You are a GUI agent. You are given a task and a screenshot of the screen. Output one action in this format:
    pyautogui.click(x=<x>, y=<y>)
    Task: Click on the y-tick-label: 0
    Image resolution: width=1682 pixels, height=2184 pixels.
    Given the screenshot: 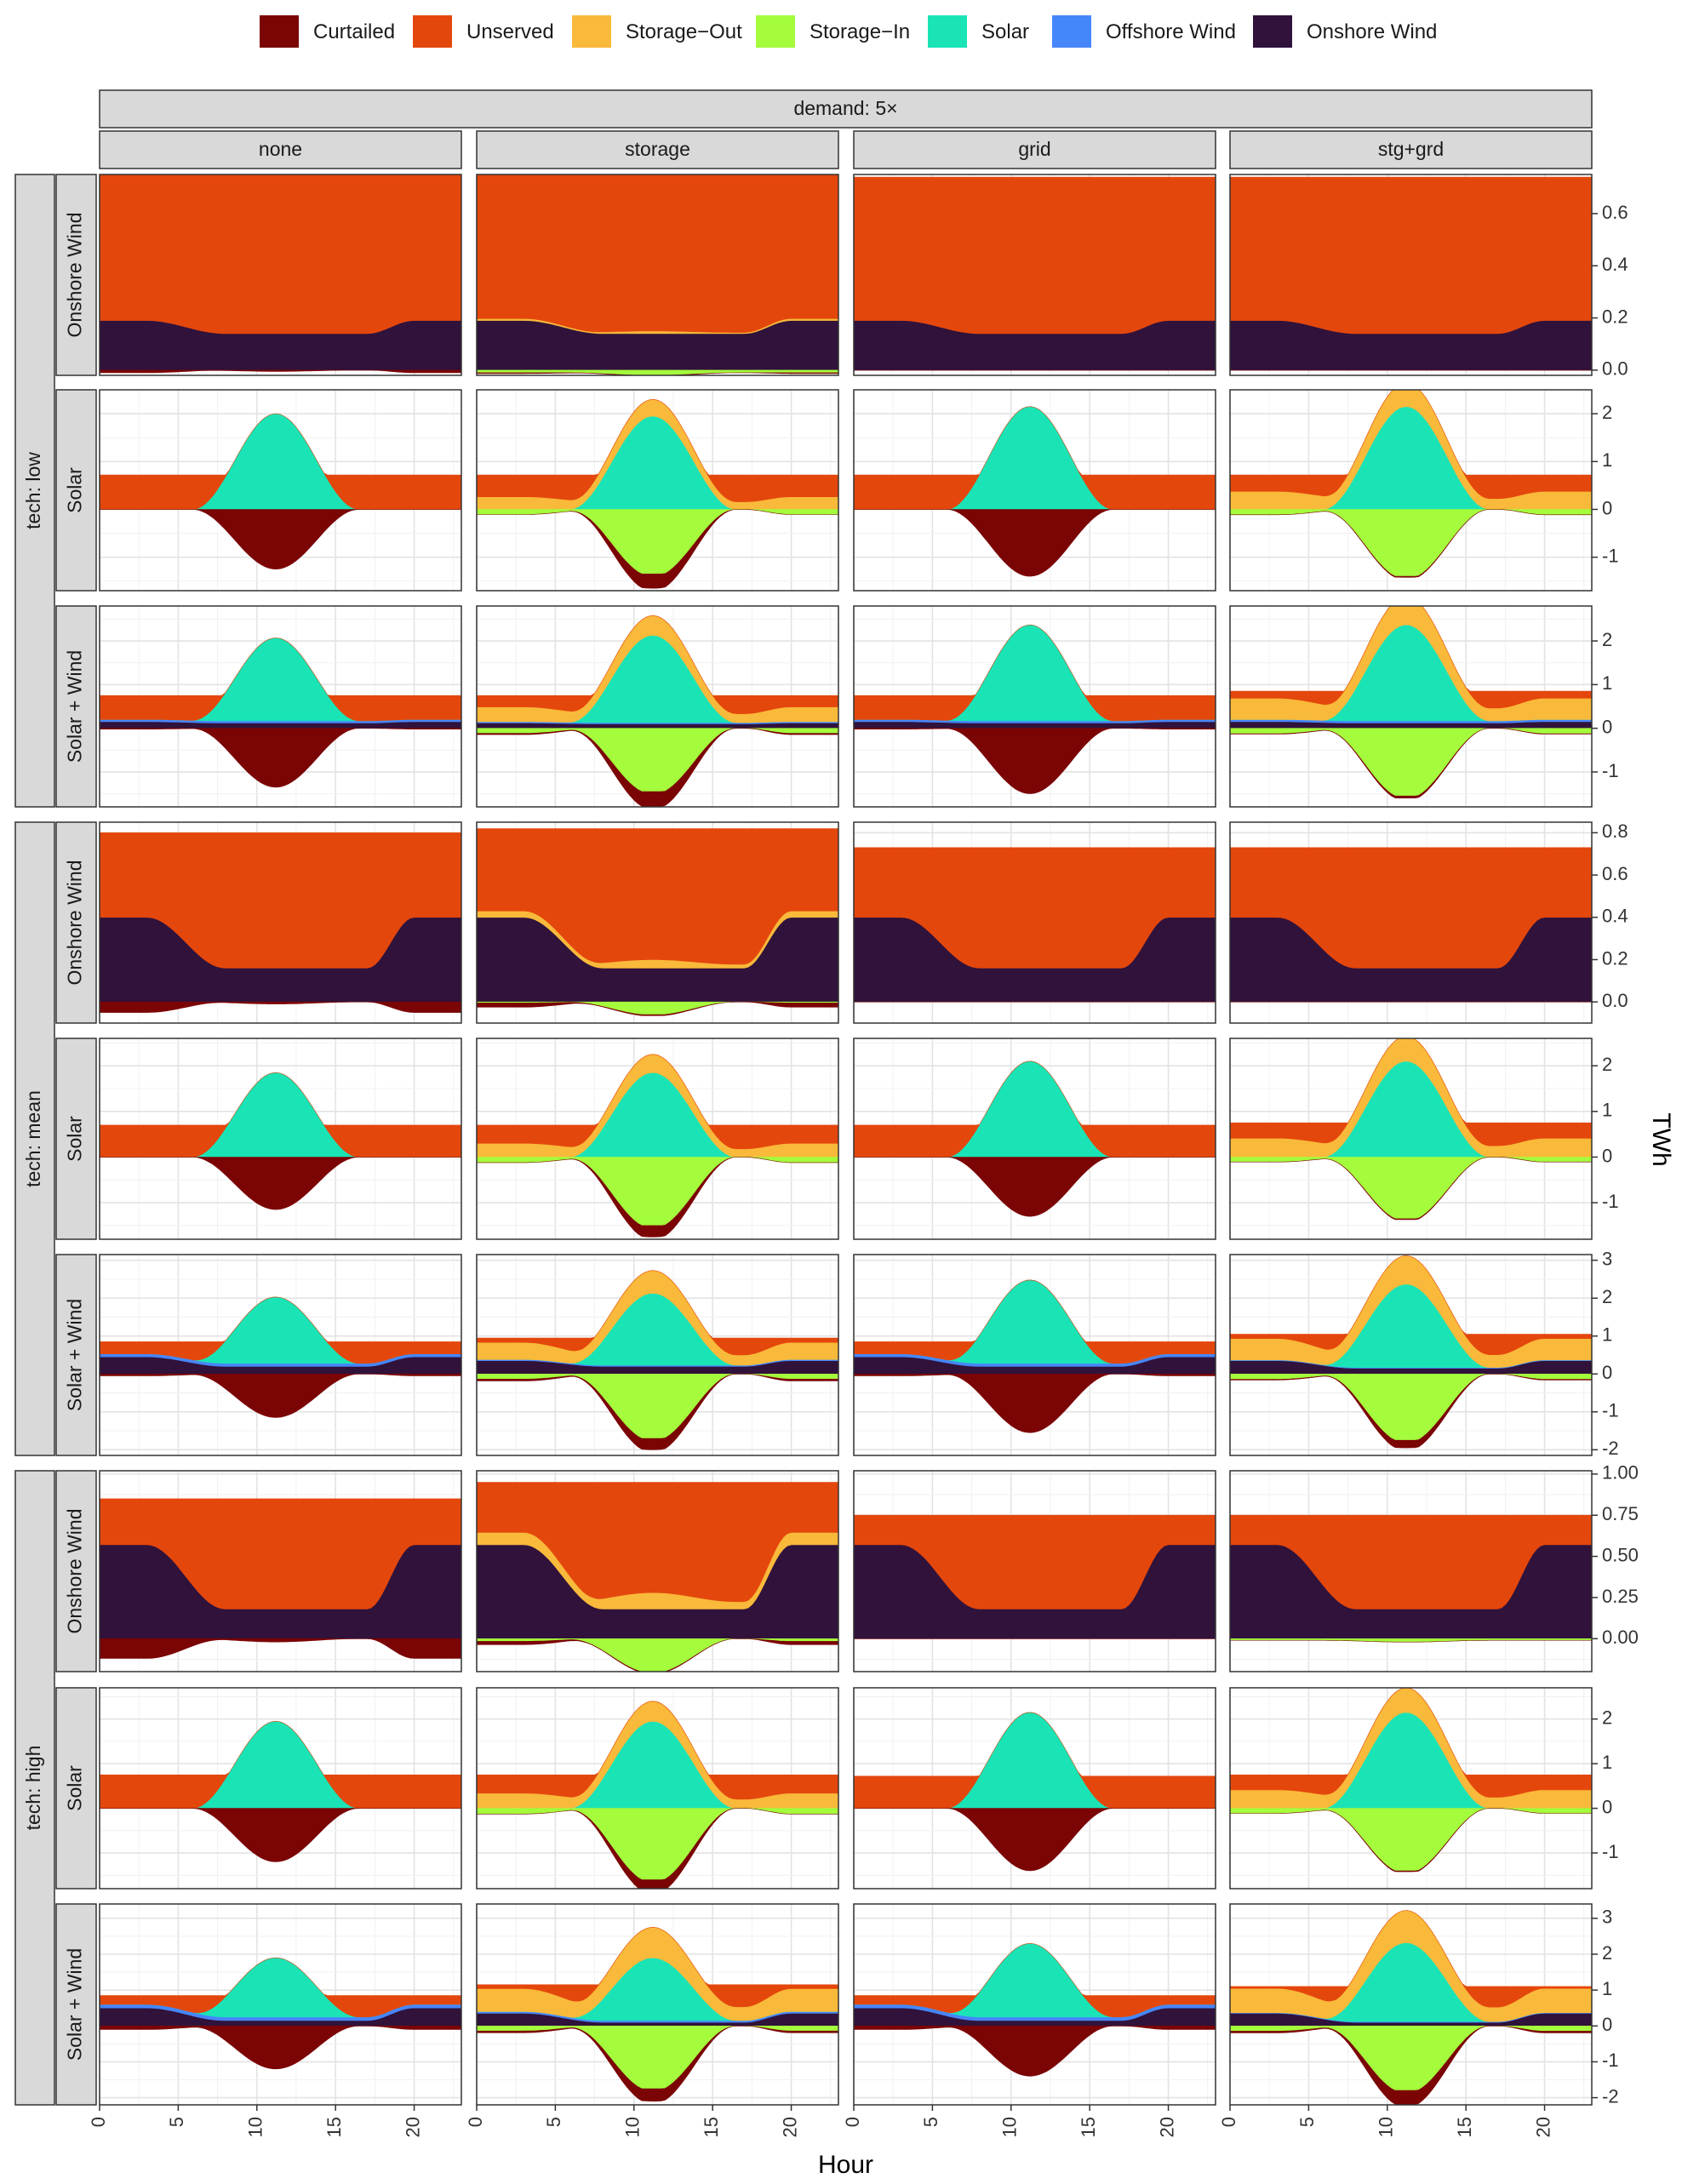 What is the action you would take?
    pyautogui.click(x=1607, y=726)
    